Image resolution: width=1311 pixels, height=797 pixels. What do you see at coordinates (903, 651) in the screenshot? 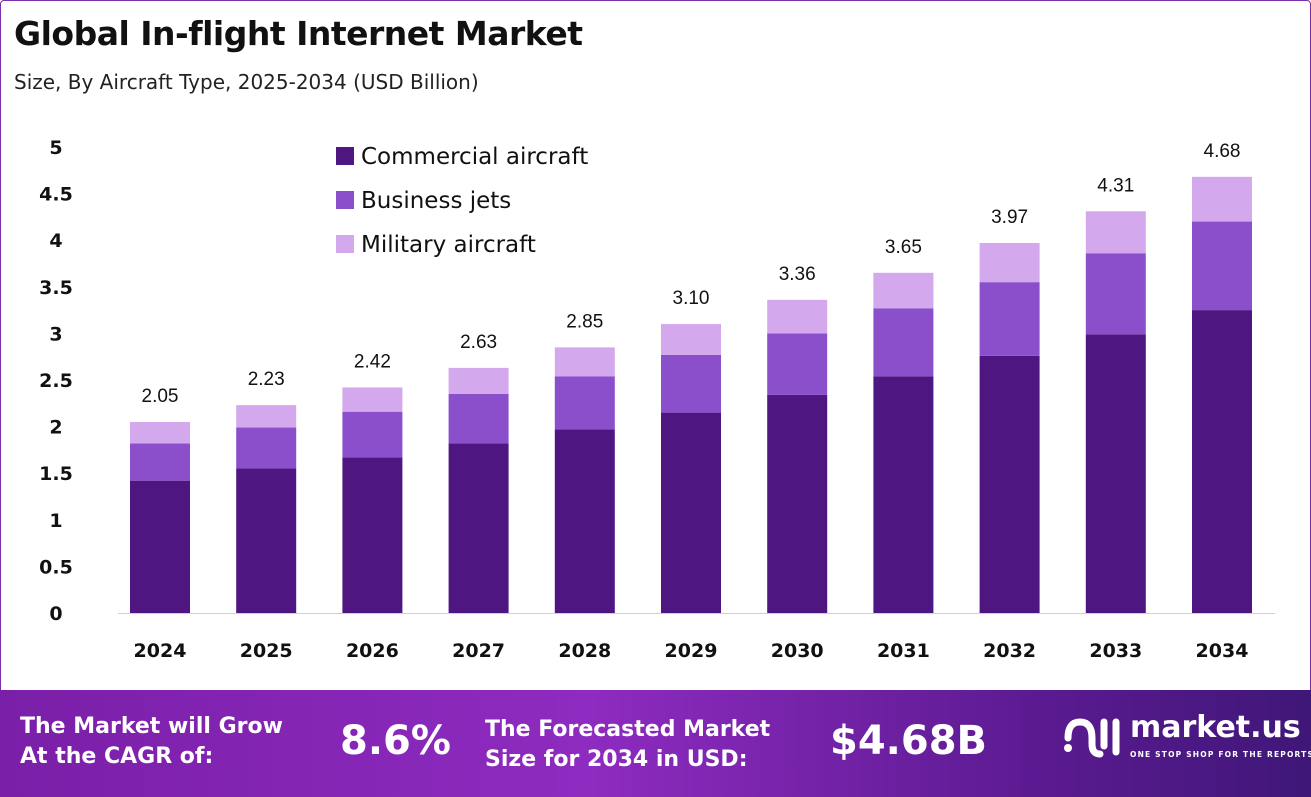
I see `x-tick-label: 2031` at bounding box center [903, 651].